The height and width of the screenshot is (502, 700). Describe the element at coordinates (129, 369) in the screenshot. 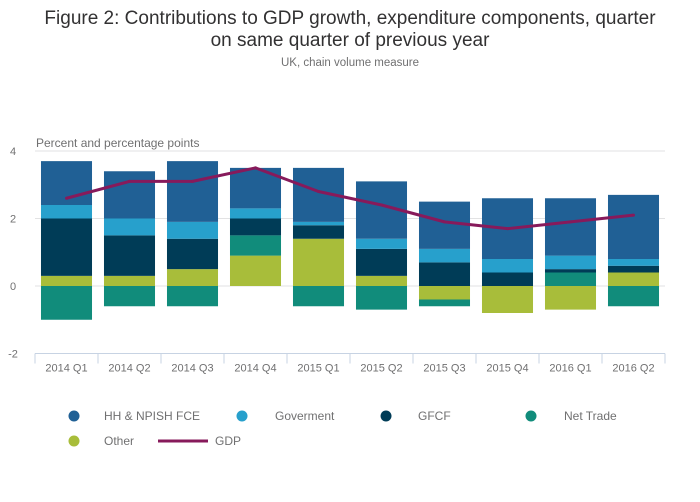

I see `x-tick-label: 2014 Q2` at that location.